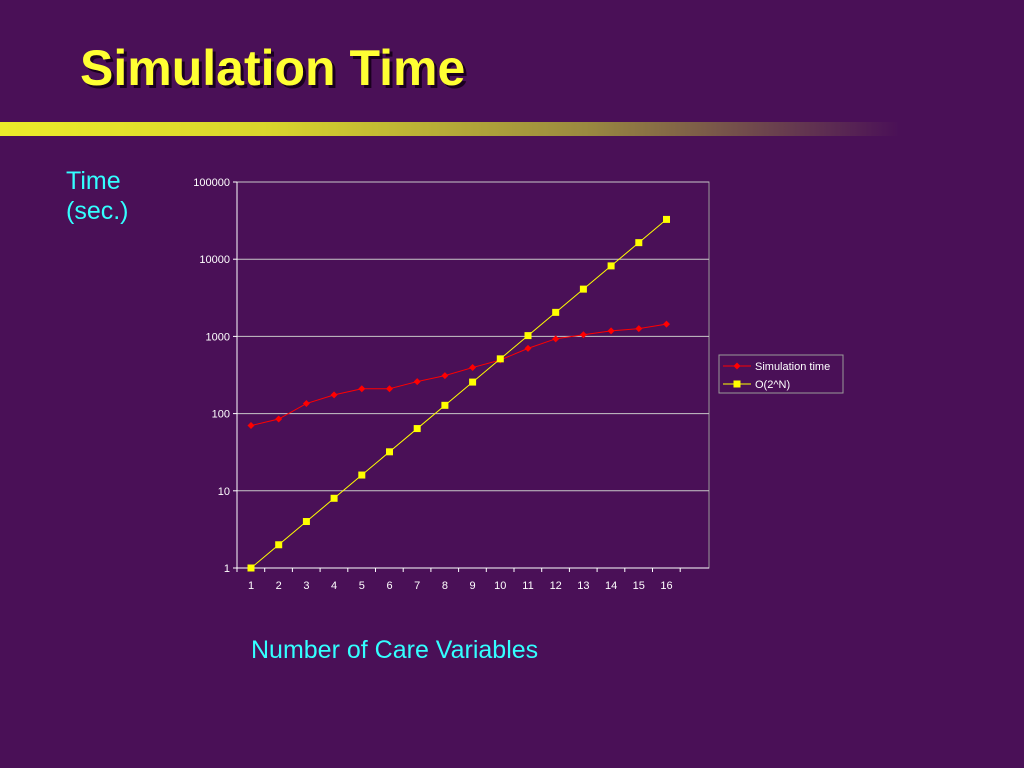 The height and width of the screenshot is (768, 1024). Describe the element at coordinates (97, 196) in the screenshot. I see `y-axis-label: Time (sec.)` at that location.